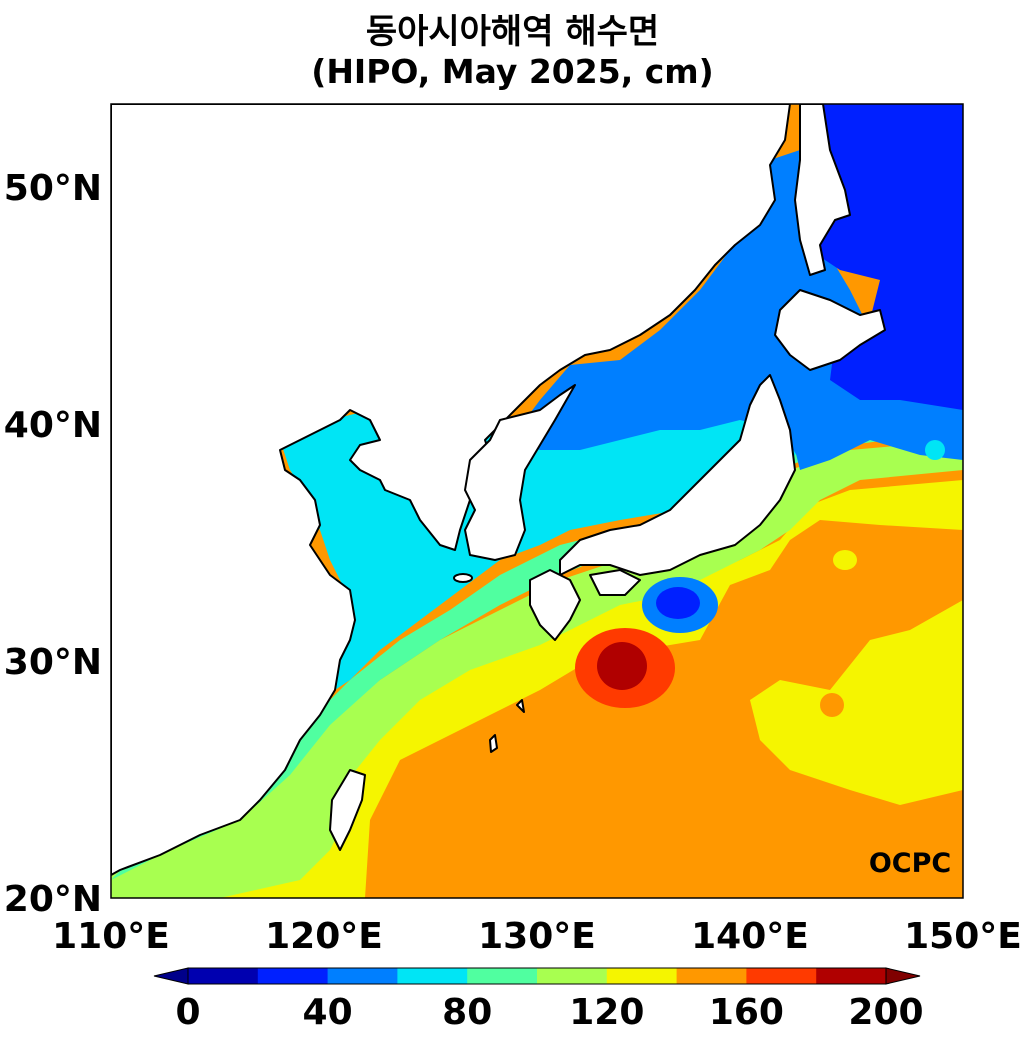 This screenshot has width=1025, height=1044. Describe the element at coordinates (677, 475) in the screenshot. I see `land-honshu` at that location.